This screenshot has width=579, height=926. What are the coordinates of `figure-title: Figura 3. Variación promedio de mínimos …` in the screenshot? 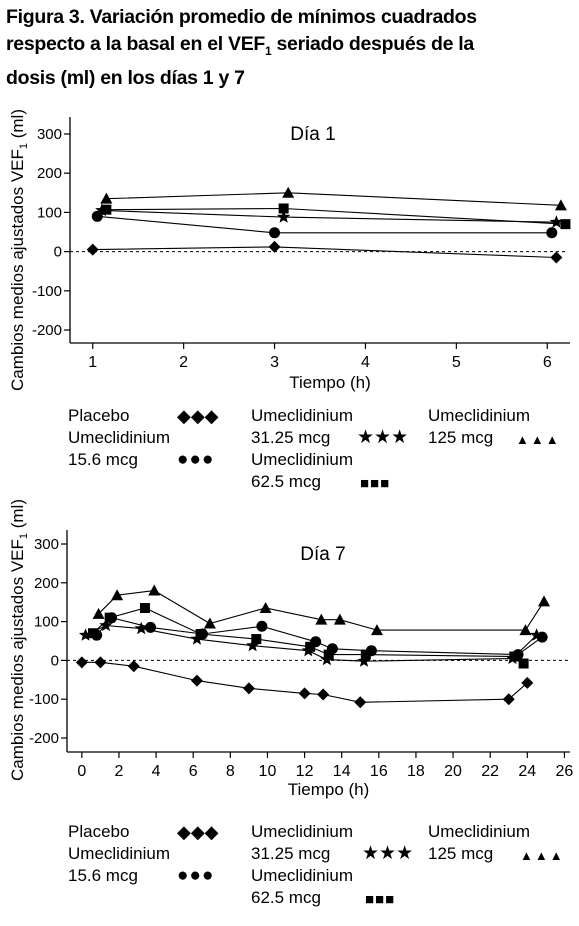 It's located at (291, 48).